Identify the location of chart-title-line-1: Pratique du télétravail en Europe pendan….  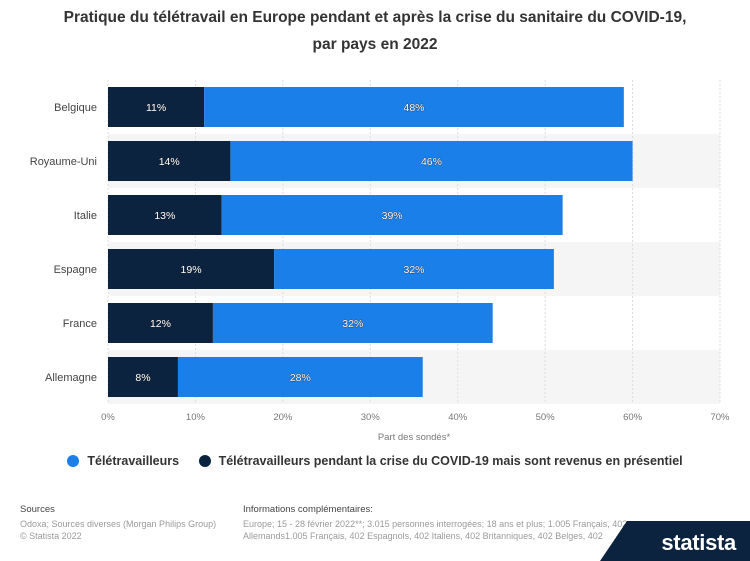
(375, 17).